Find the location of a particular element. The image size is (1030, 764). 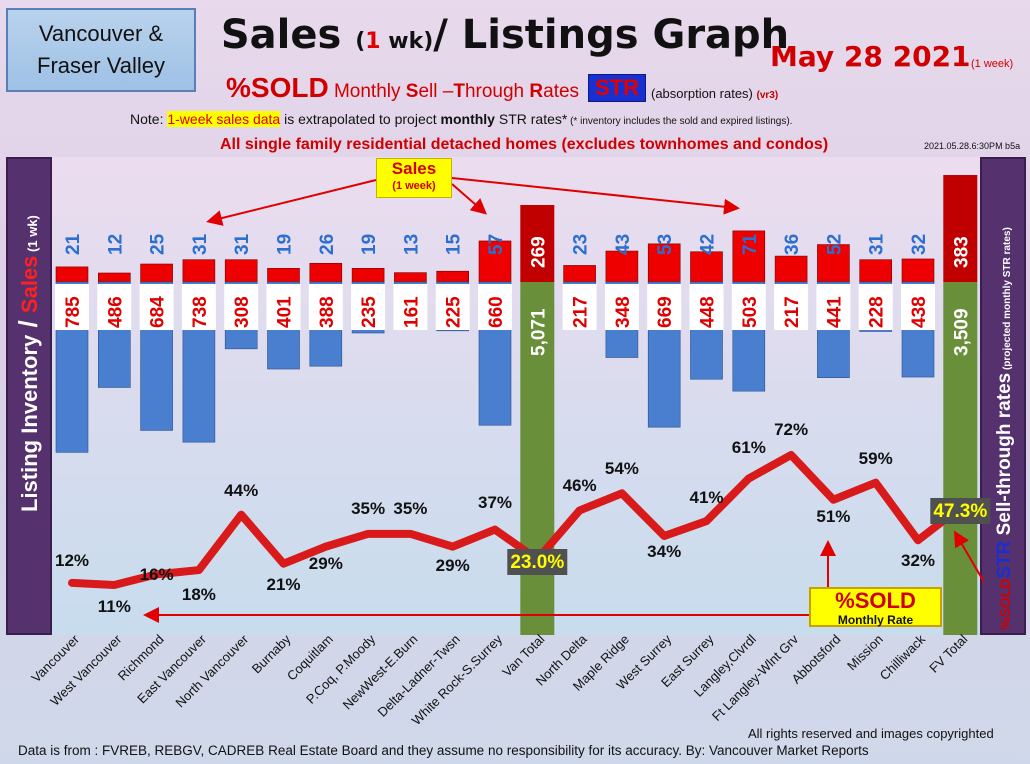

right-axis-label-sold: %SOLD is located at coordinates (1005, 604).